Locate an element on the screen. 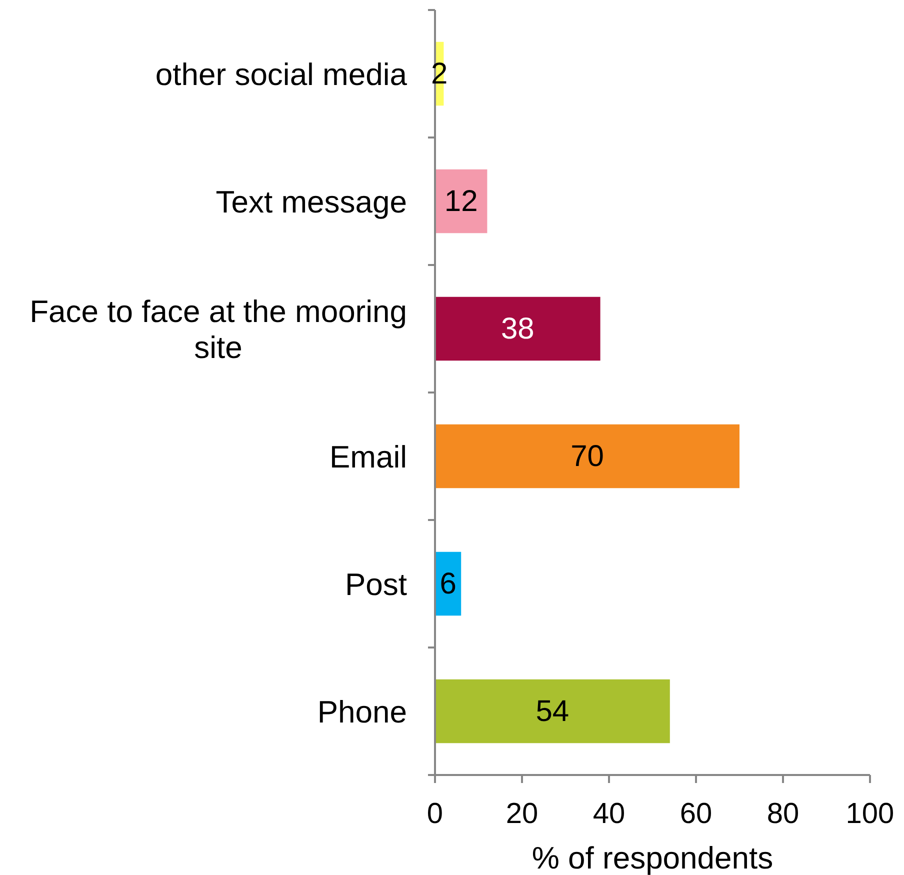  y-tick-label: Text message is located at coordinates (311, 201).